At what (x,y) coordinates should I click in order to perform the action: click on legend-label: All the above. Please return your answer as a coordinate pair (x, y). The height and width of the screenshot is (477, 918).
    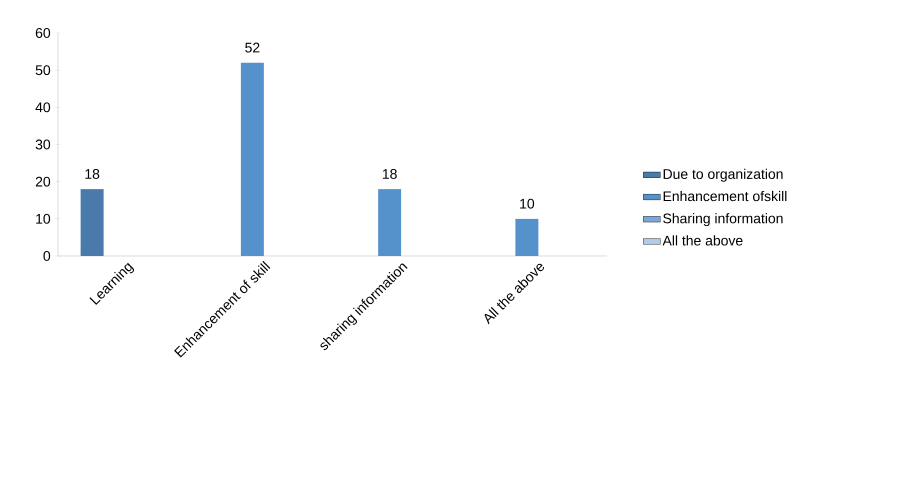
    Looking at the image, I should click on (702, 240).